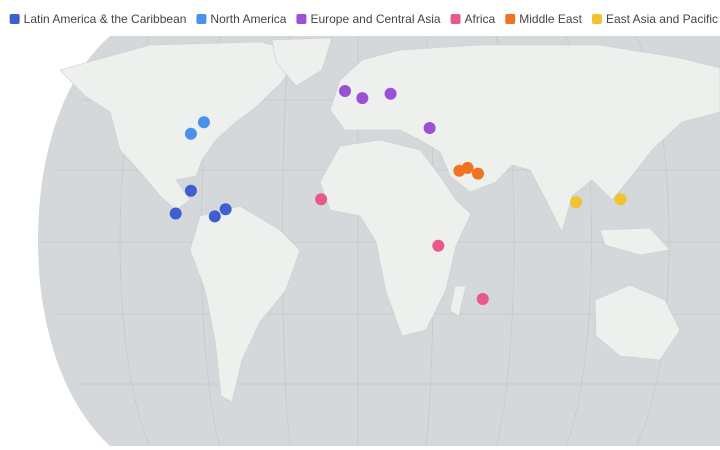 This screenshot has height=450, width=720. What do you see at coordinates (480, 19) in the screenshot?
I see `legend-label: Africa` at bounding box center [480, 19].